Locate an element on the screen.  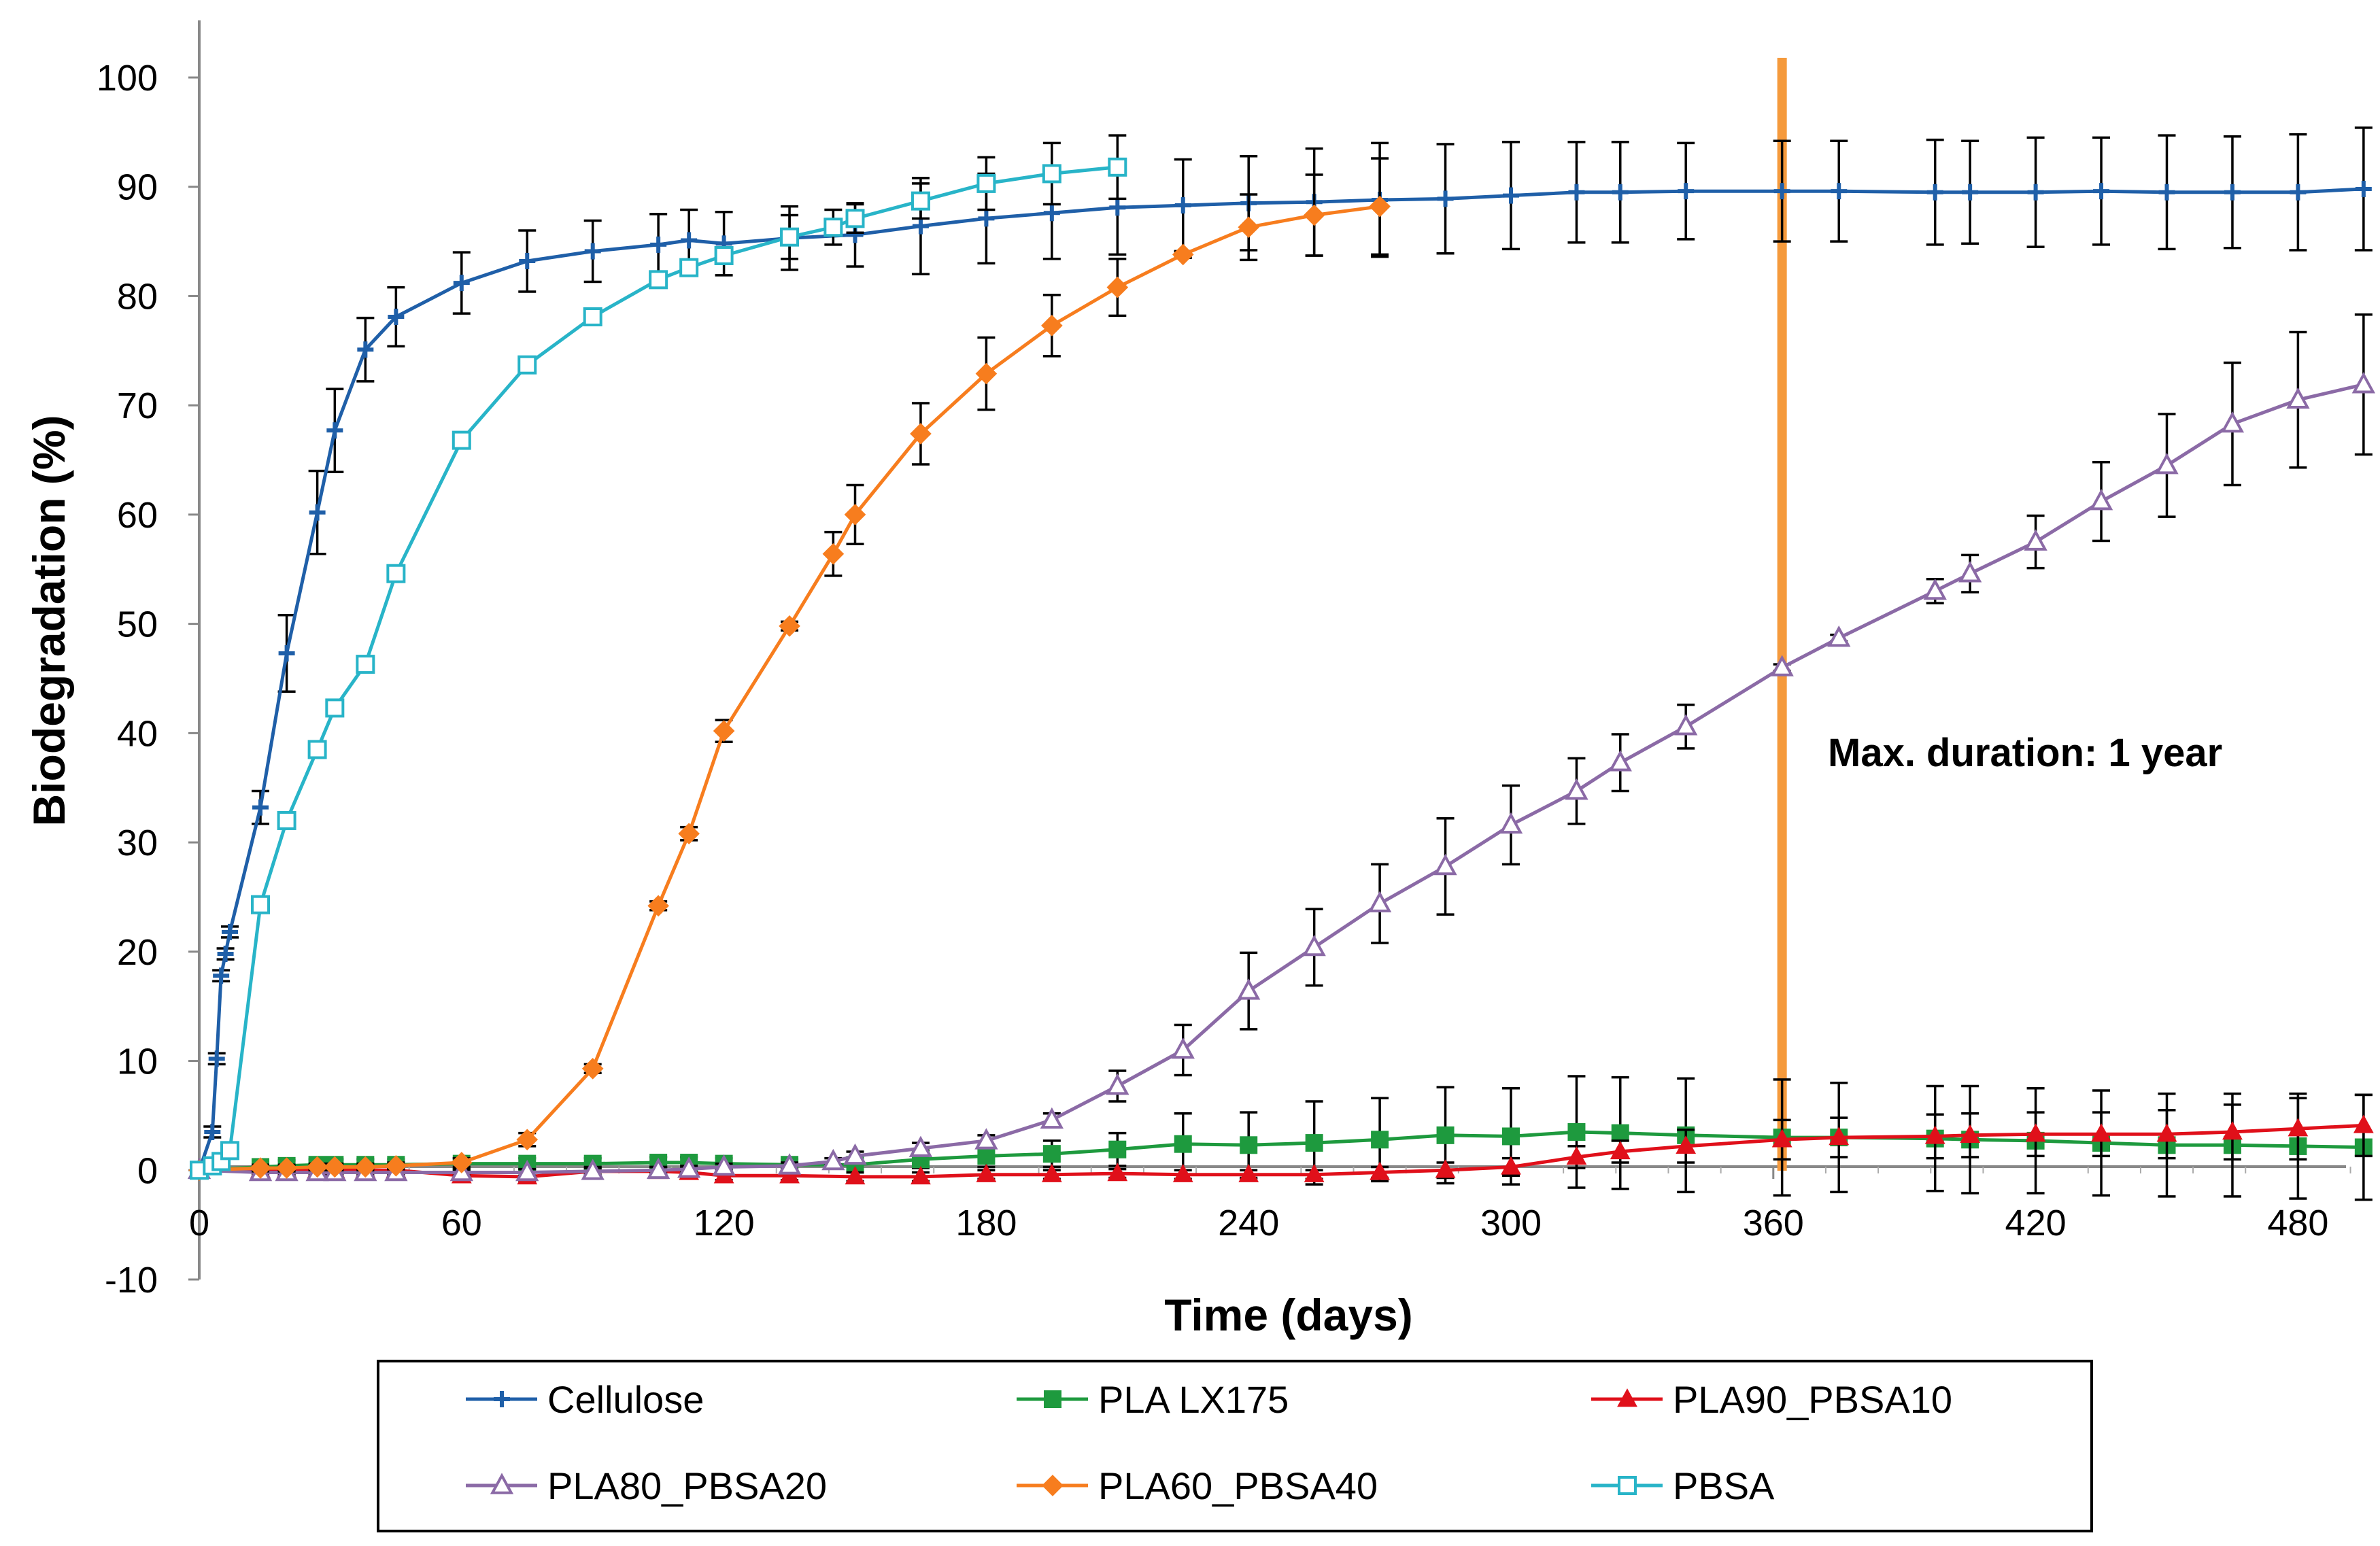
y-tick-label: 60 is located at coordinates (138, 516).